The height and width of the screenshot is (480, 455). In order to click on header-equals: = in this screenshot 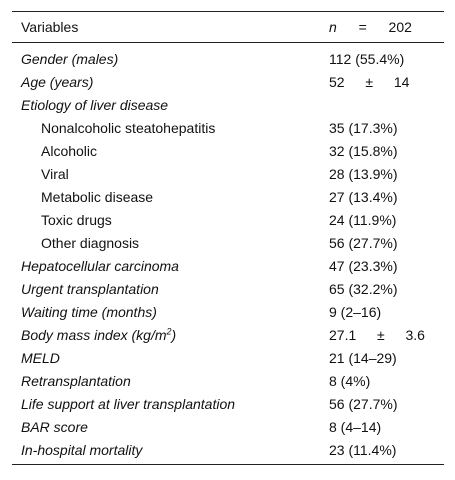, I will do `click(362, 27)`.